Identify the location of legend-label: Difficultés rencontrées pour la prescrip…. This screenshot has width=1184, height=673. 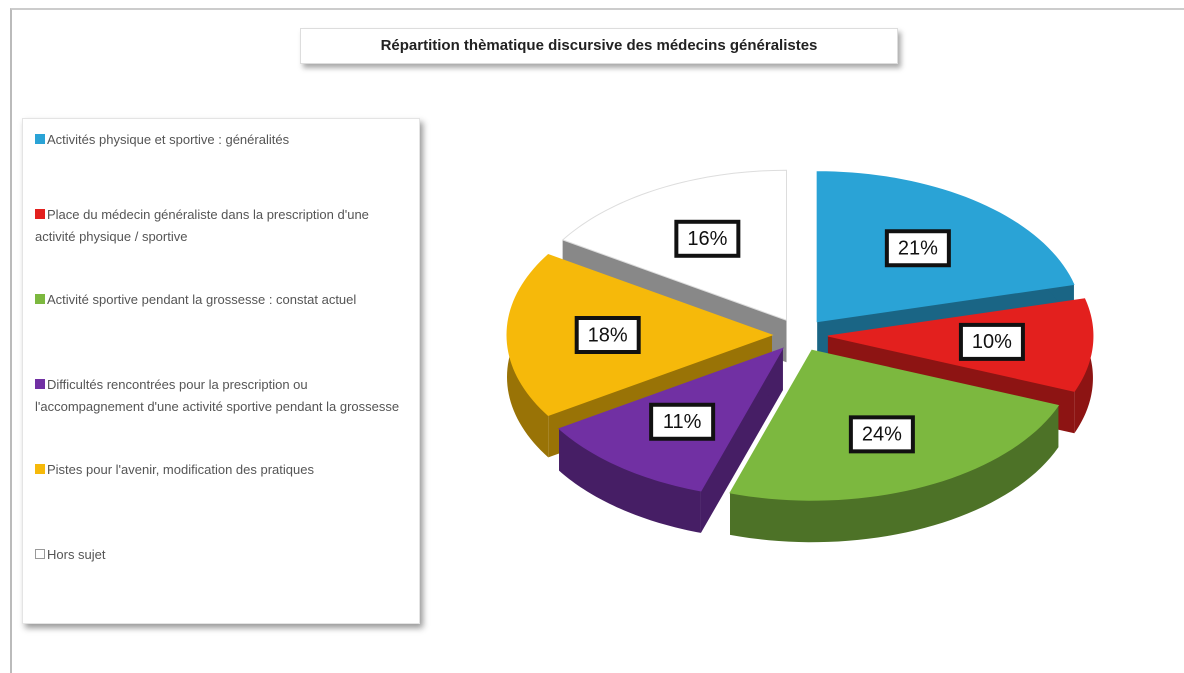
(217, 395).